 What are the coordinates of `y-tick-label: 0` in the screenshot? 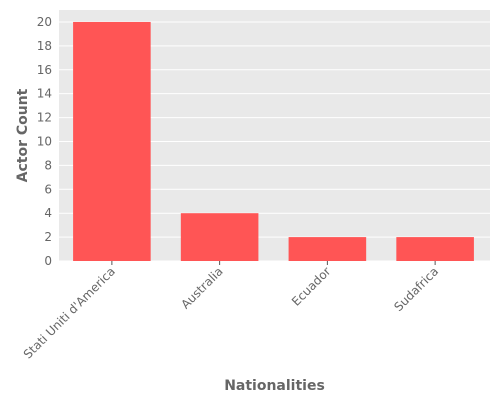 It's located at (48, 261).